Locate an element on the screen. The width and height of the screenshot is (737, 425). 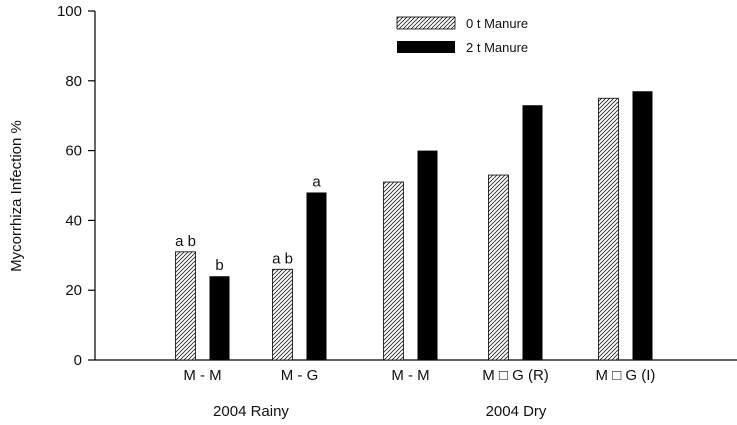
y-tick-label: 80 is located at coordinates (73, 81).